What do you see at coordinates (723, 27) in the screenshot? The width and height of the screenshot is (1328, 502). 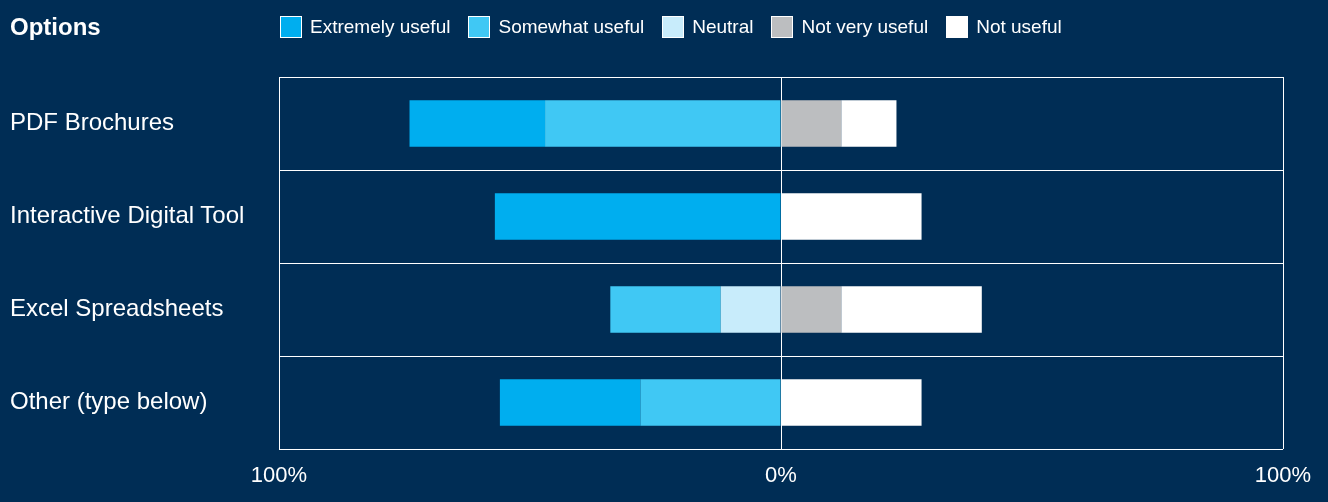 I see `legend-label: Neutral` at bounding box center [723, 27].